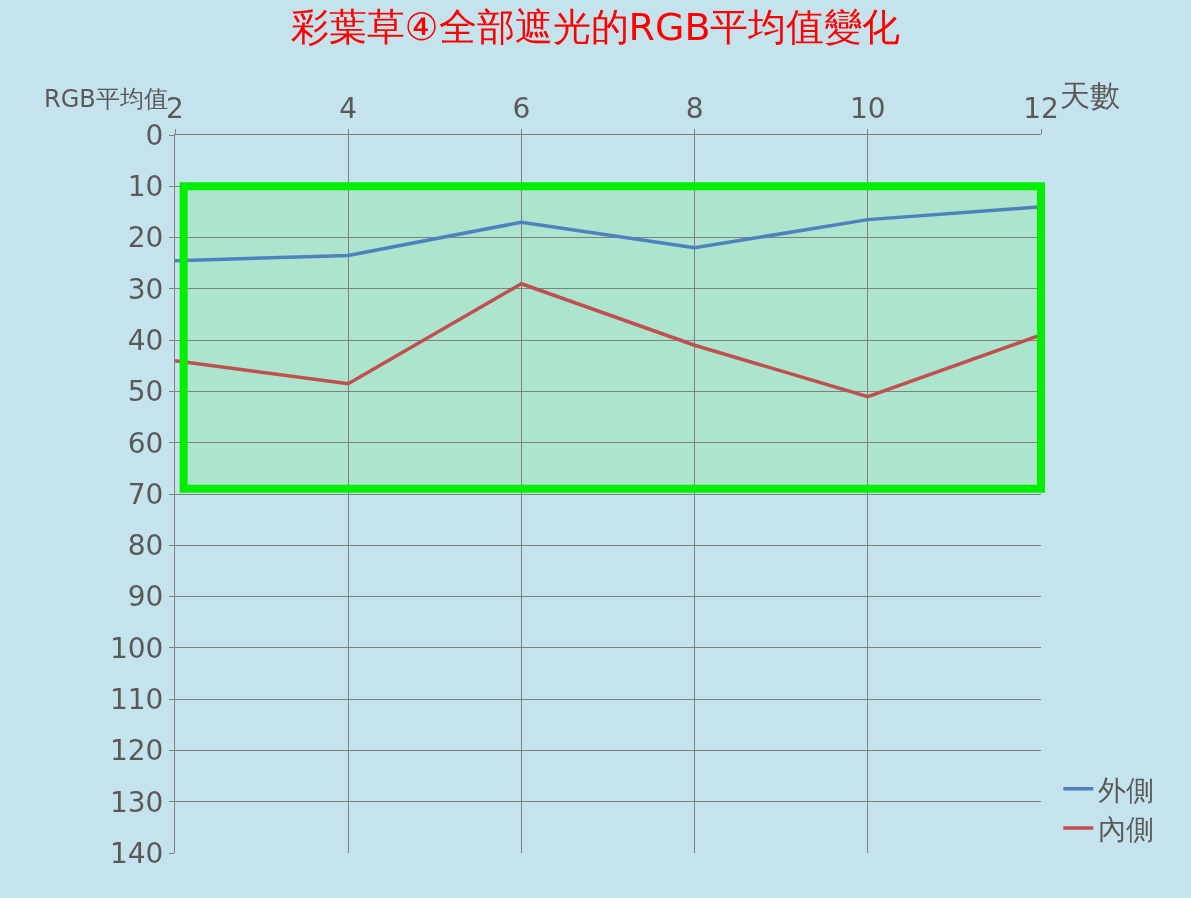 The image size is (1191, 898). I want to click on y-tick-label: 50, so click(145, 392).